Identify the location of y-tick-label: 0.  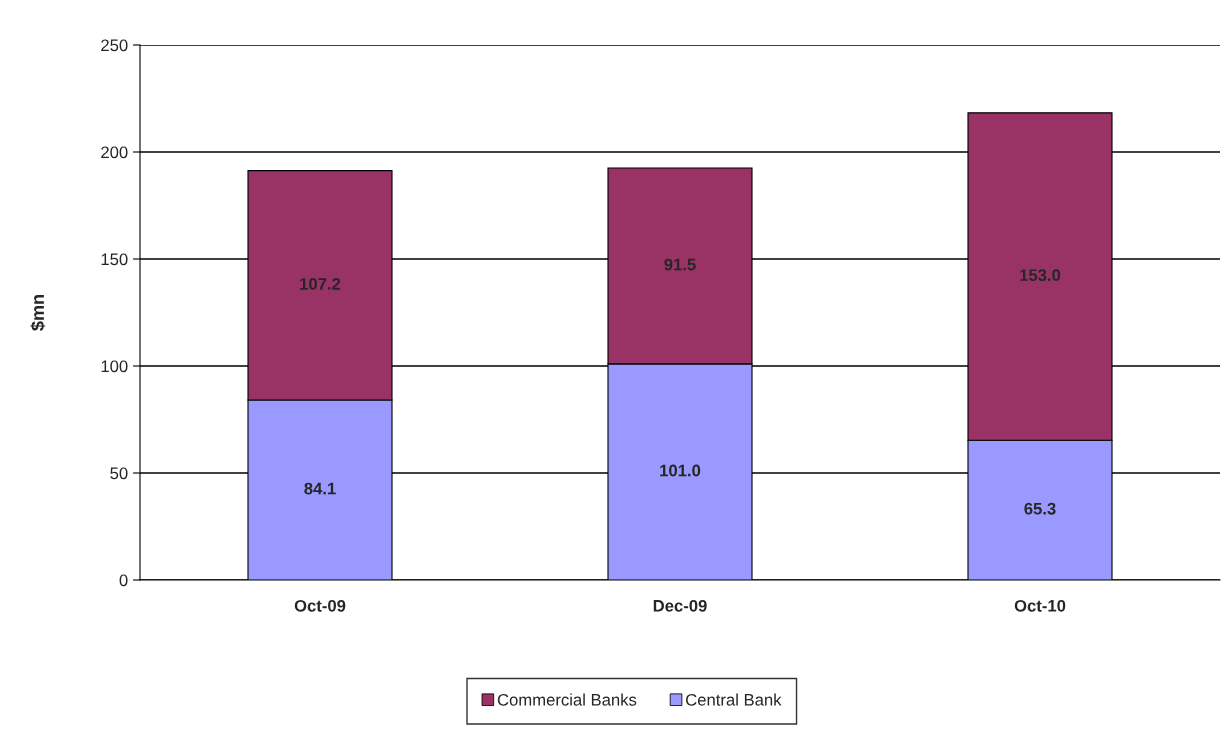
(123, 580).